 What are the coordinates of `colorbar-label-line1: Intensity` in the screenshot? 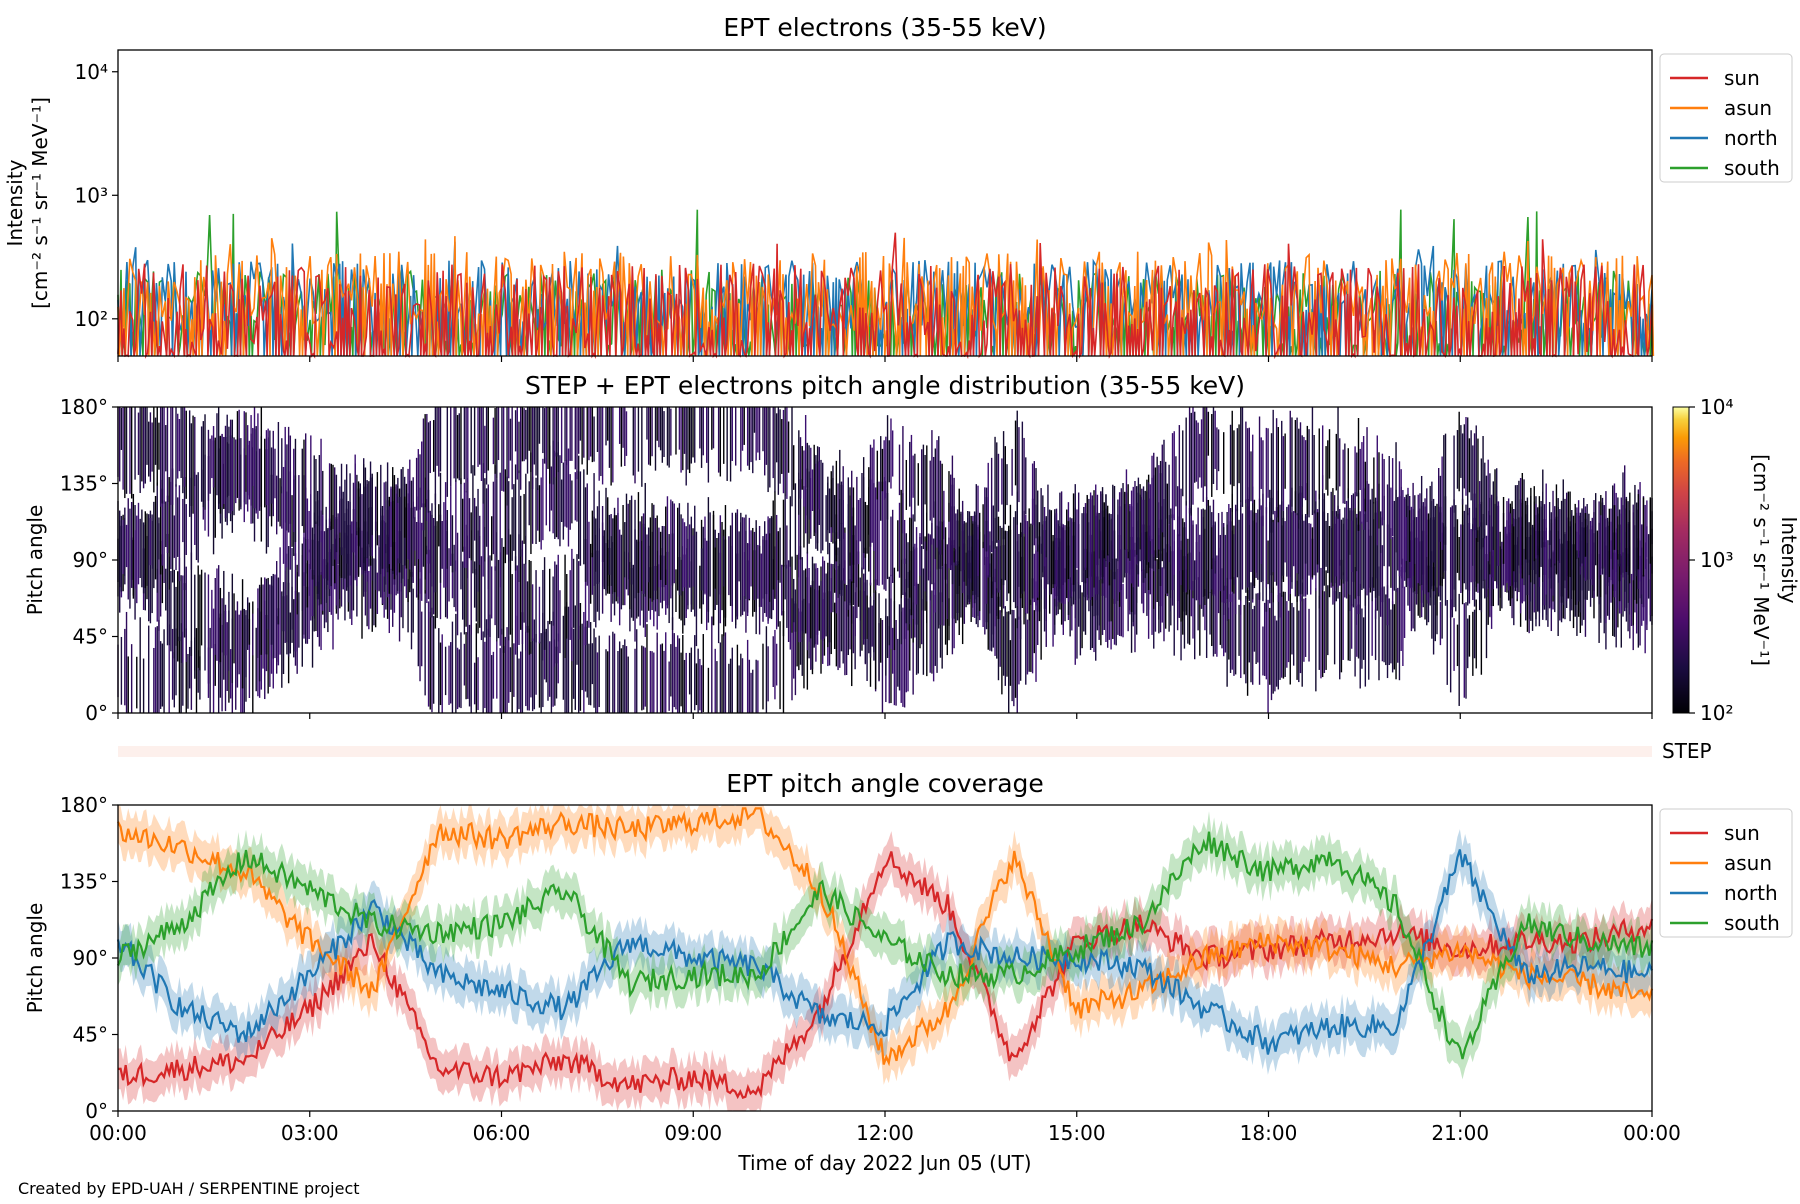 It's located at (1788, 559).